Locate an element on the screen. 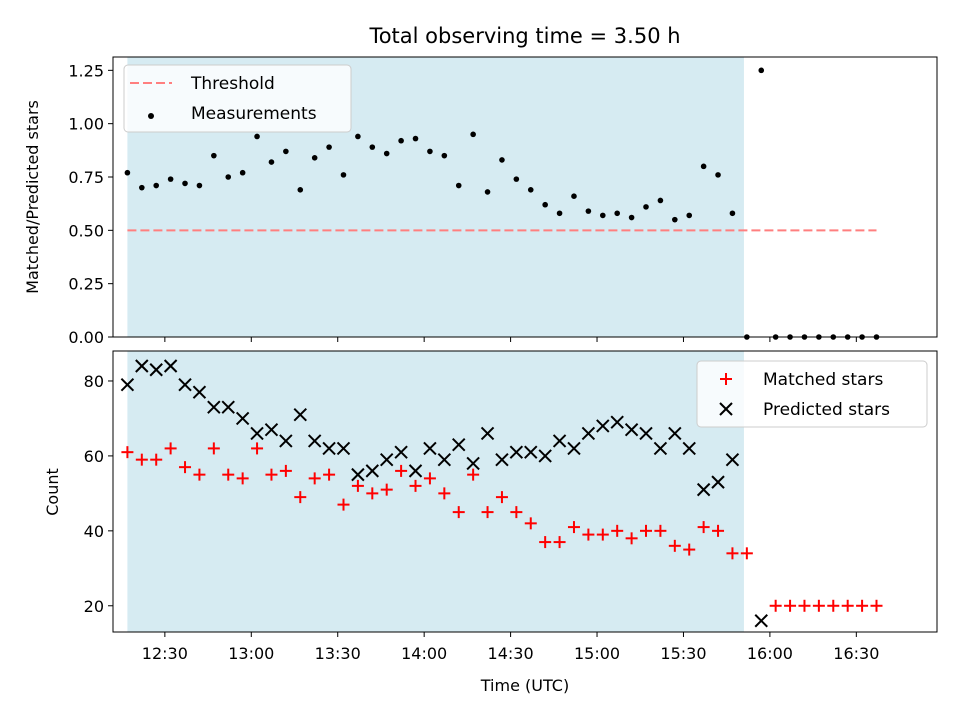 The image size is (960, 720). top-y-axis: 0.00 0.25 0.50 0.75 1.00 1.25 is located at coordinates (90, 204).